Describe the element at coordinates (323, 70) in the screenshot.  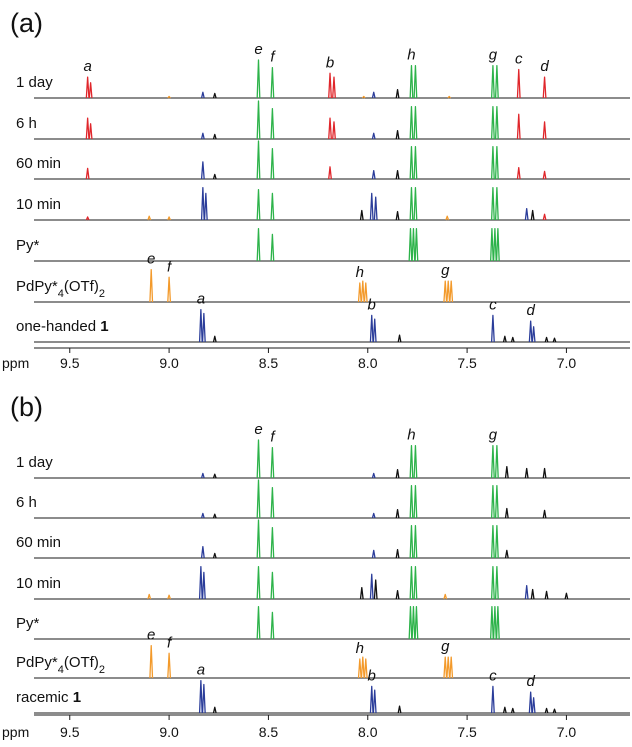
I see `spectrum-trace: a e f b h g c d 1 day` at that location.